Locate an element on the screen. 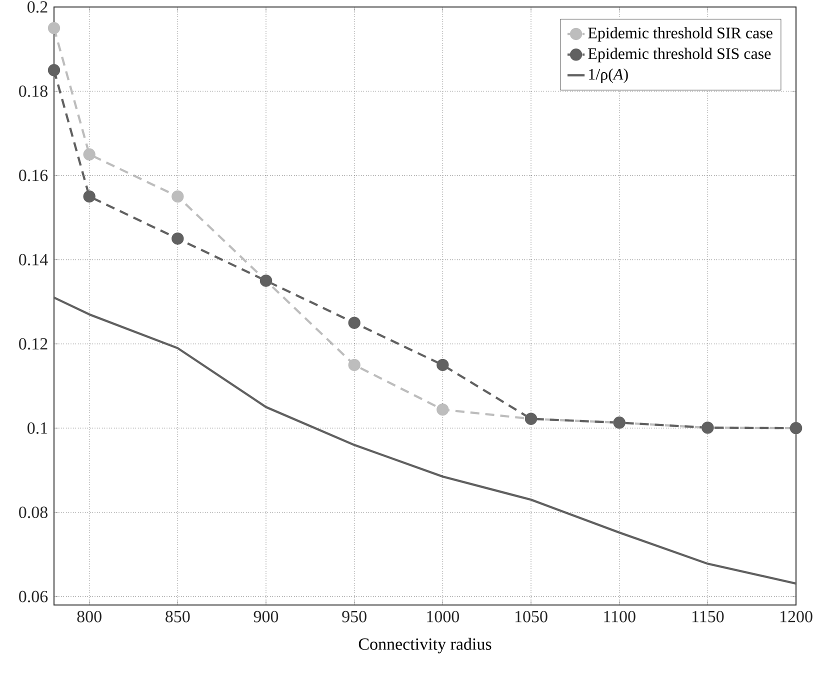 The image size is (829, 677). y-tick-label: 0.16 is located at coordinates (33, 176).